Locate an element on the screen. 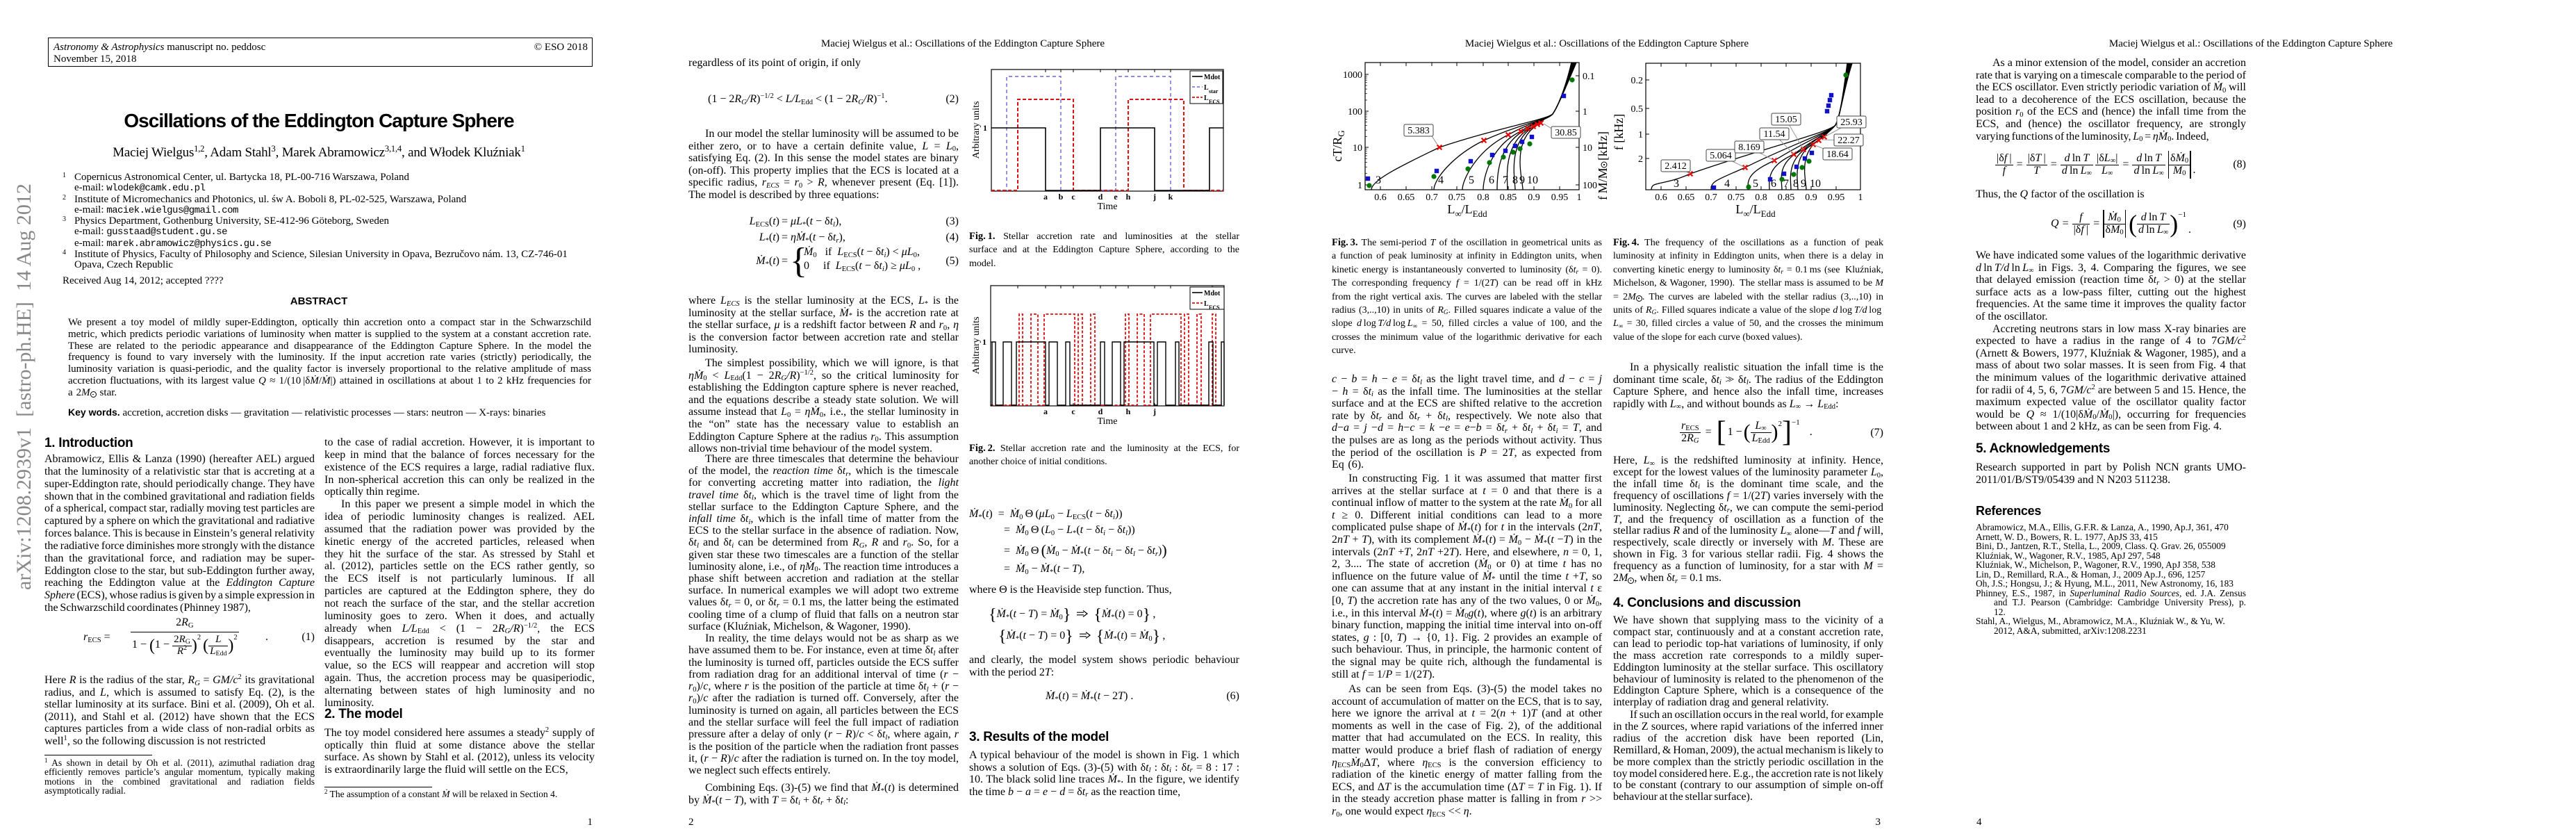 Image resolution: width=2576 pixels, height=834 pixels. svg-text: star is located at coordinates (1214, 91).